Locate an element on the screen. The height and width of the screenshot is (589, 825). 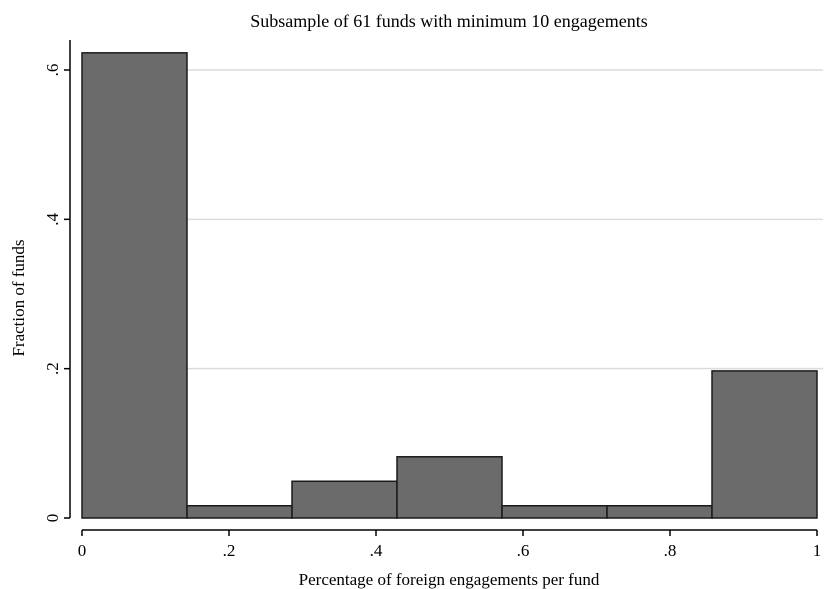
y-tick-label: 0 is located at coordinates (52, 518).